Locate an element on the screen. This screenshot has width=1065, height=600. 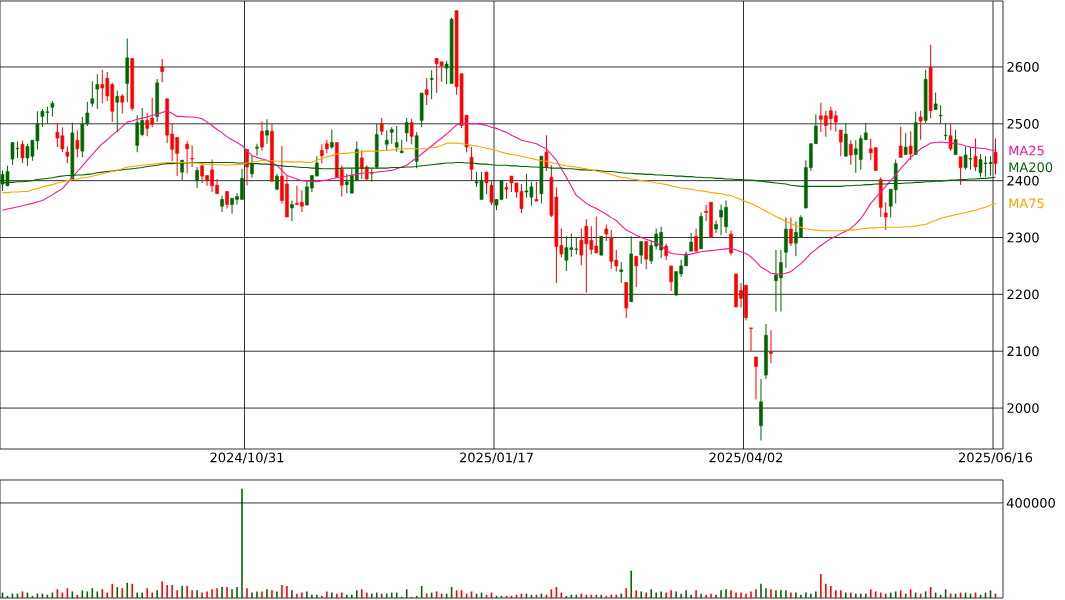
y-tick-label: 2000 is located at coordinates (1023, 408).